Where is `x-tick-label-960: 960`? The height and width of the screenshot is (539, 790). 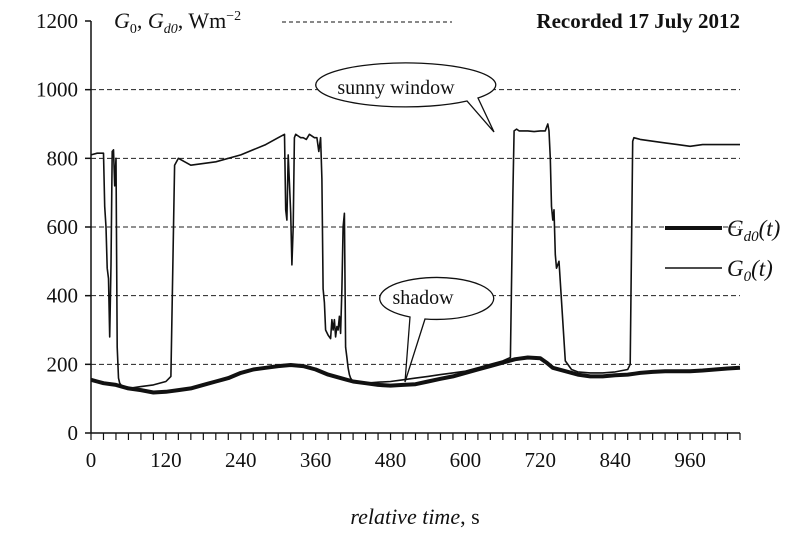
x-tick-label-960: 960 is located at coordinates (690, 460).